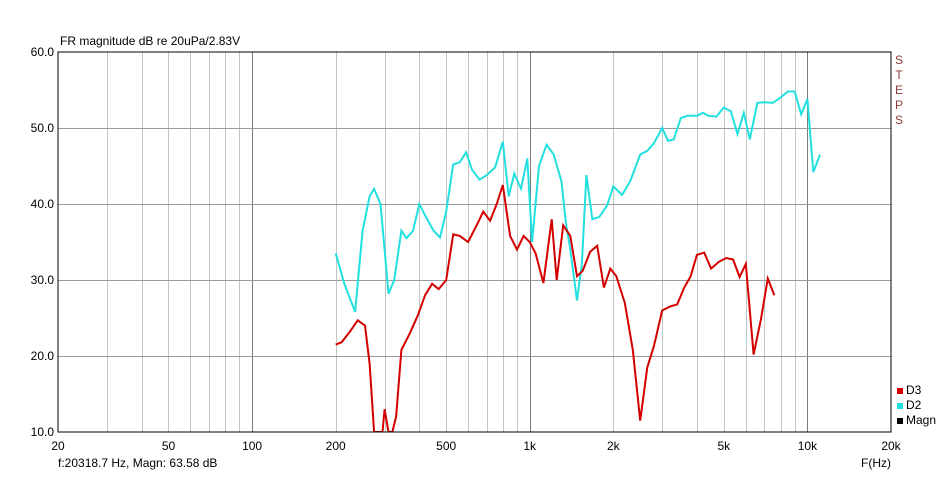  What do you see at coordinates (150, 41) in the screenshot?
I see `chart-title: FR magnitude dB re 20uPa/2.83V` at bounding box center [150, 41].